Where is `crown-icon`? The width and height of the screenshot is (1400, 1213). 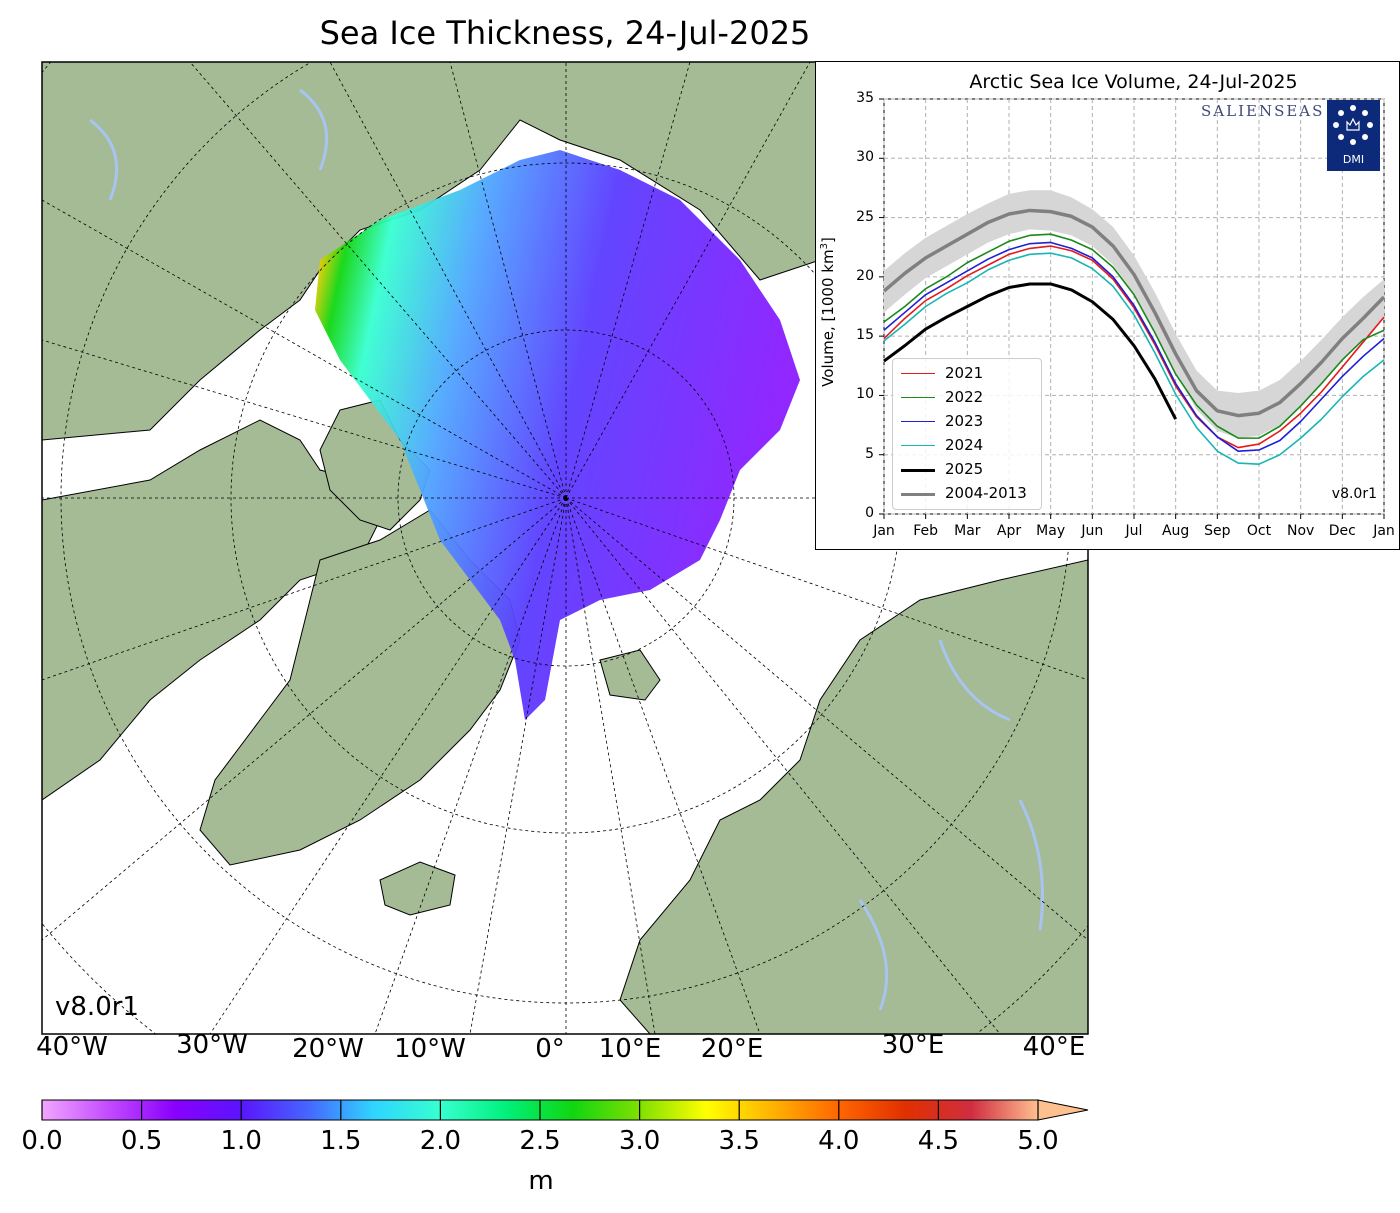
crown-icon is located at coordinates (1353, 125).